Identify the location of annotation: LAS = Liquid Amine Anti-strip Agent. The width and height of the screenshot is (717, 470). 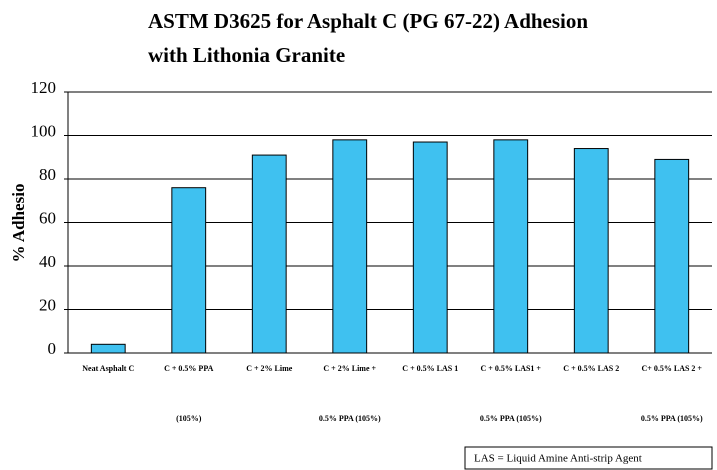
(558, 459).